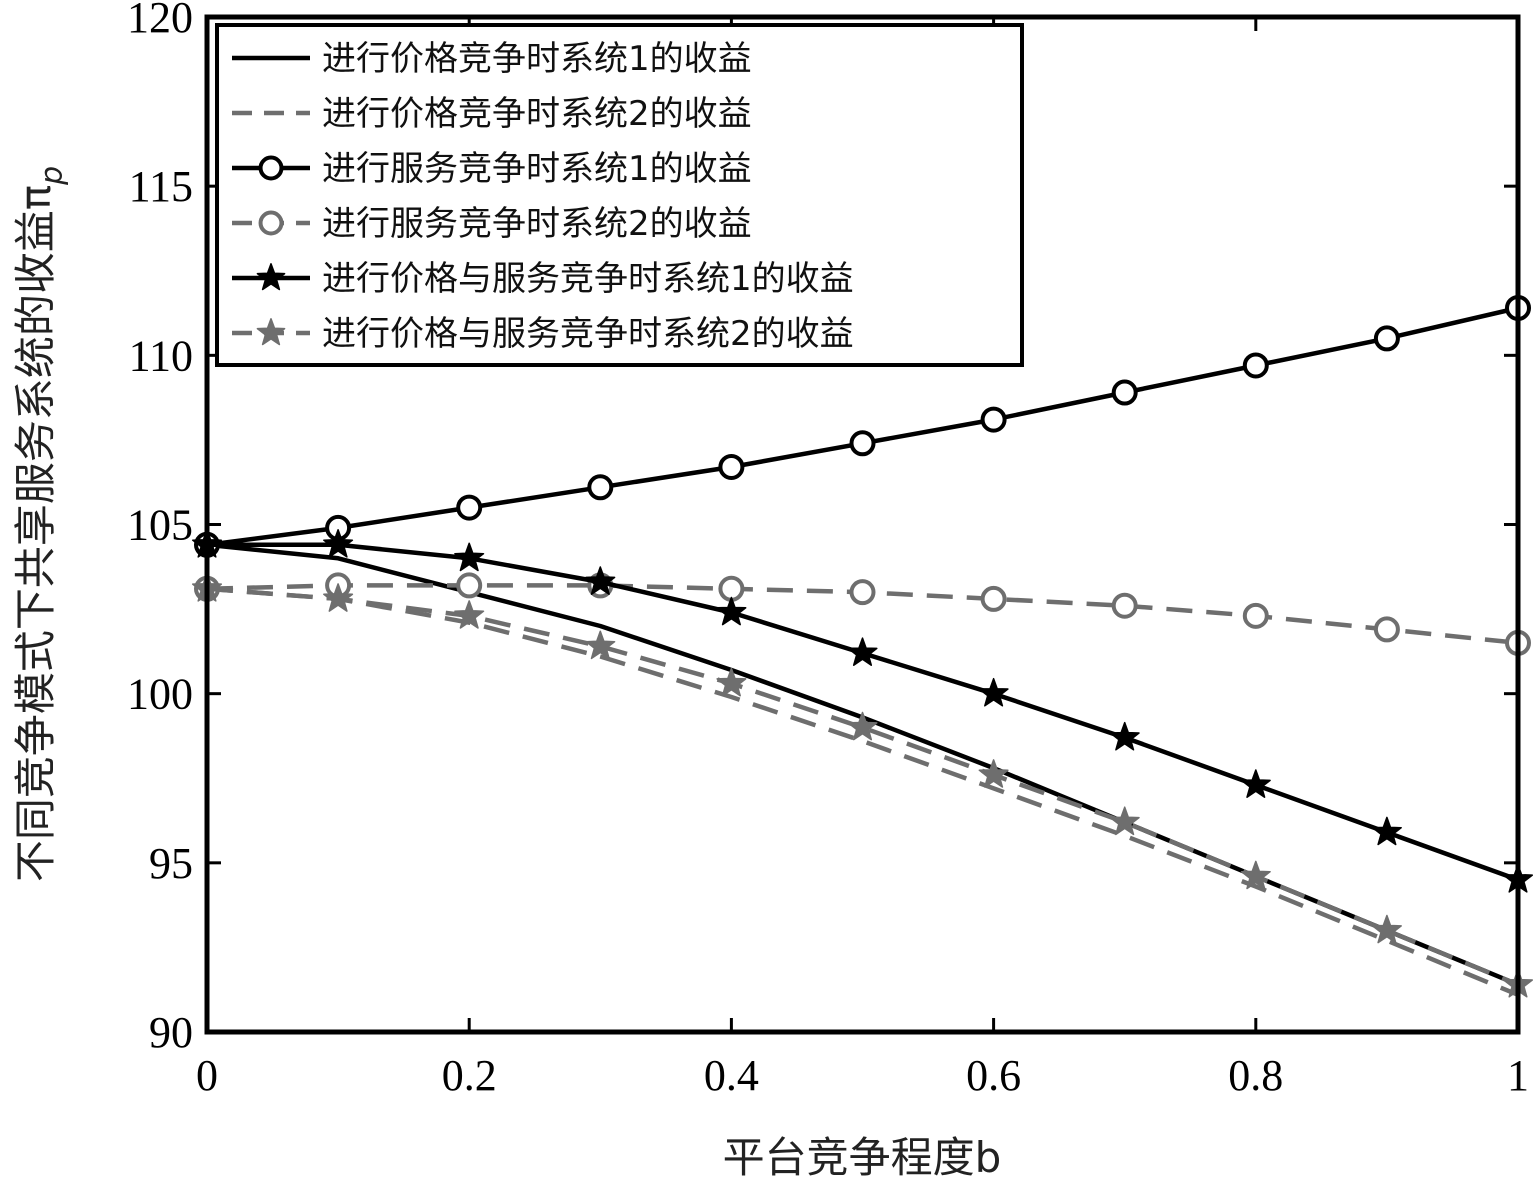  What do you see at coordinates (537, 169) in the screenshot?
I see `legend-label-3: 进行服务竞争时系统1的收益` at bounding box center [537, 169].